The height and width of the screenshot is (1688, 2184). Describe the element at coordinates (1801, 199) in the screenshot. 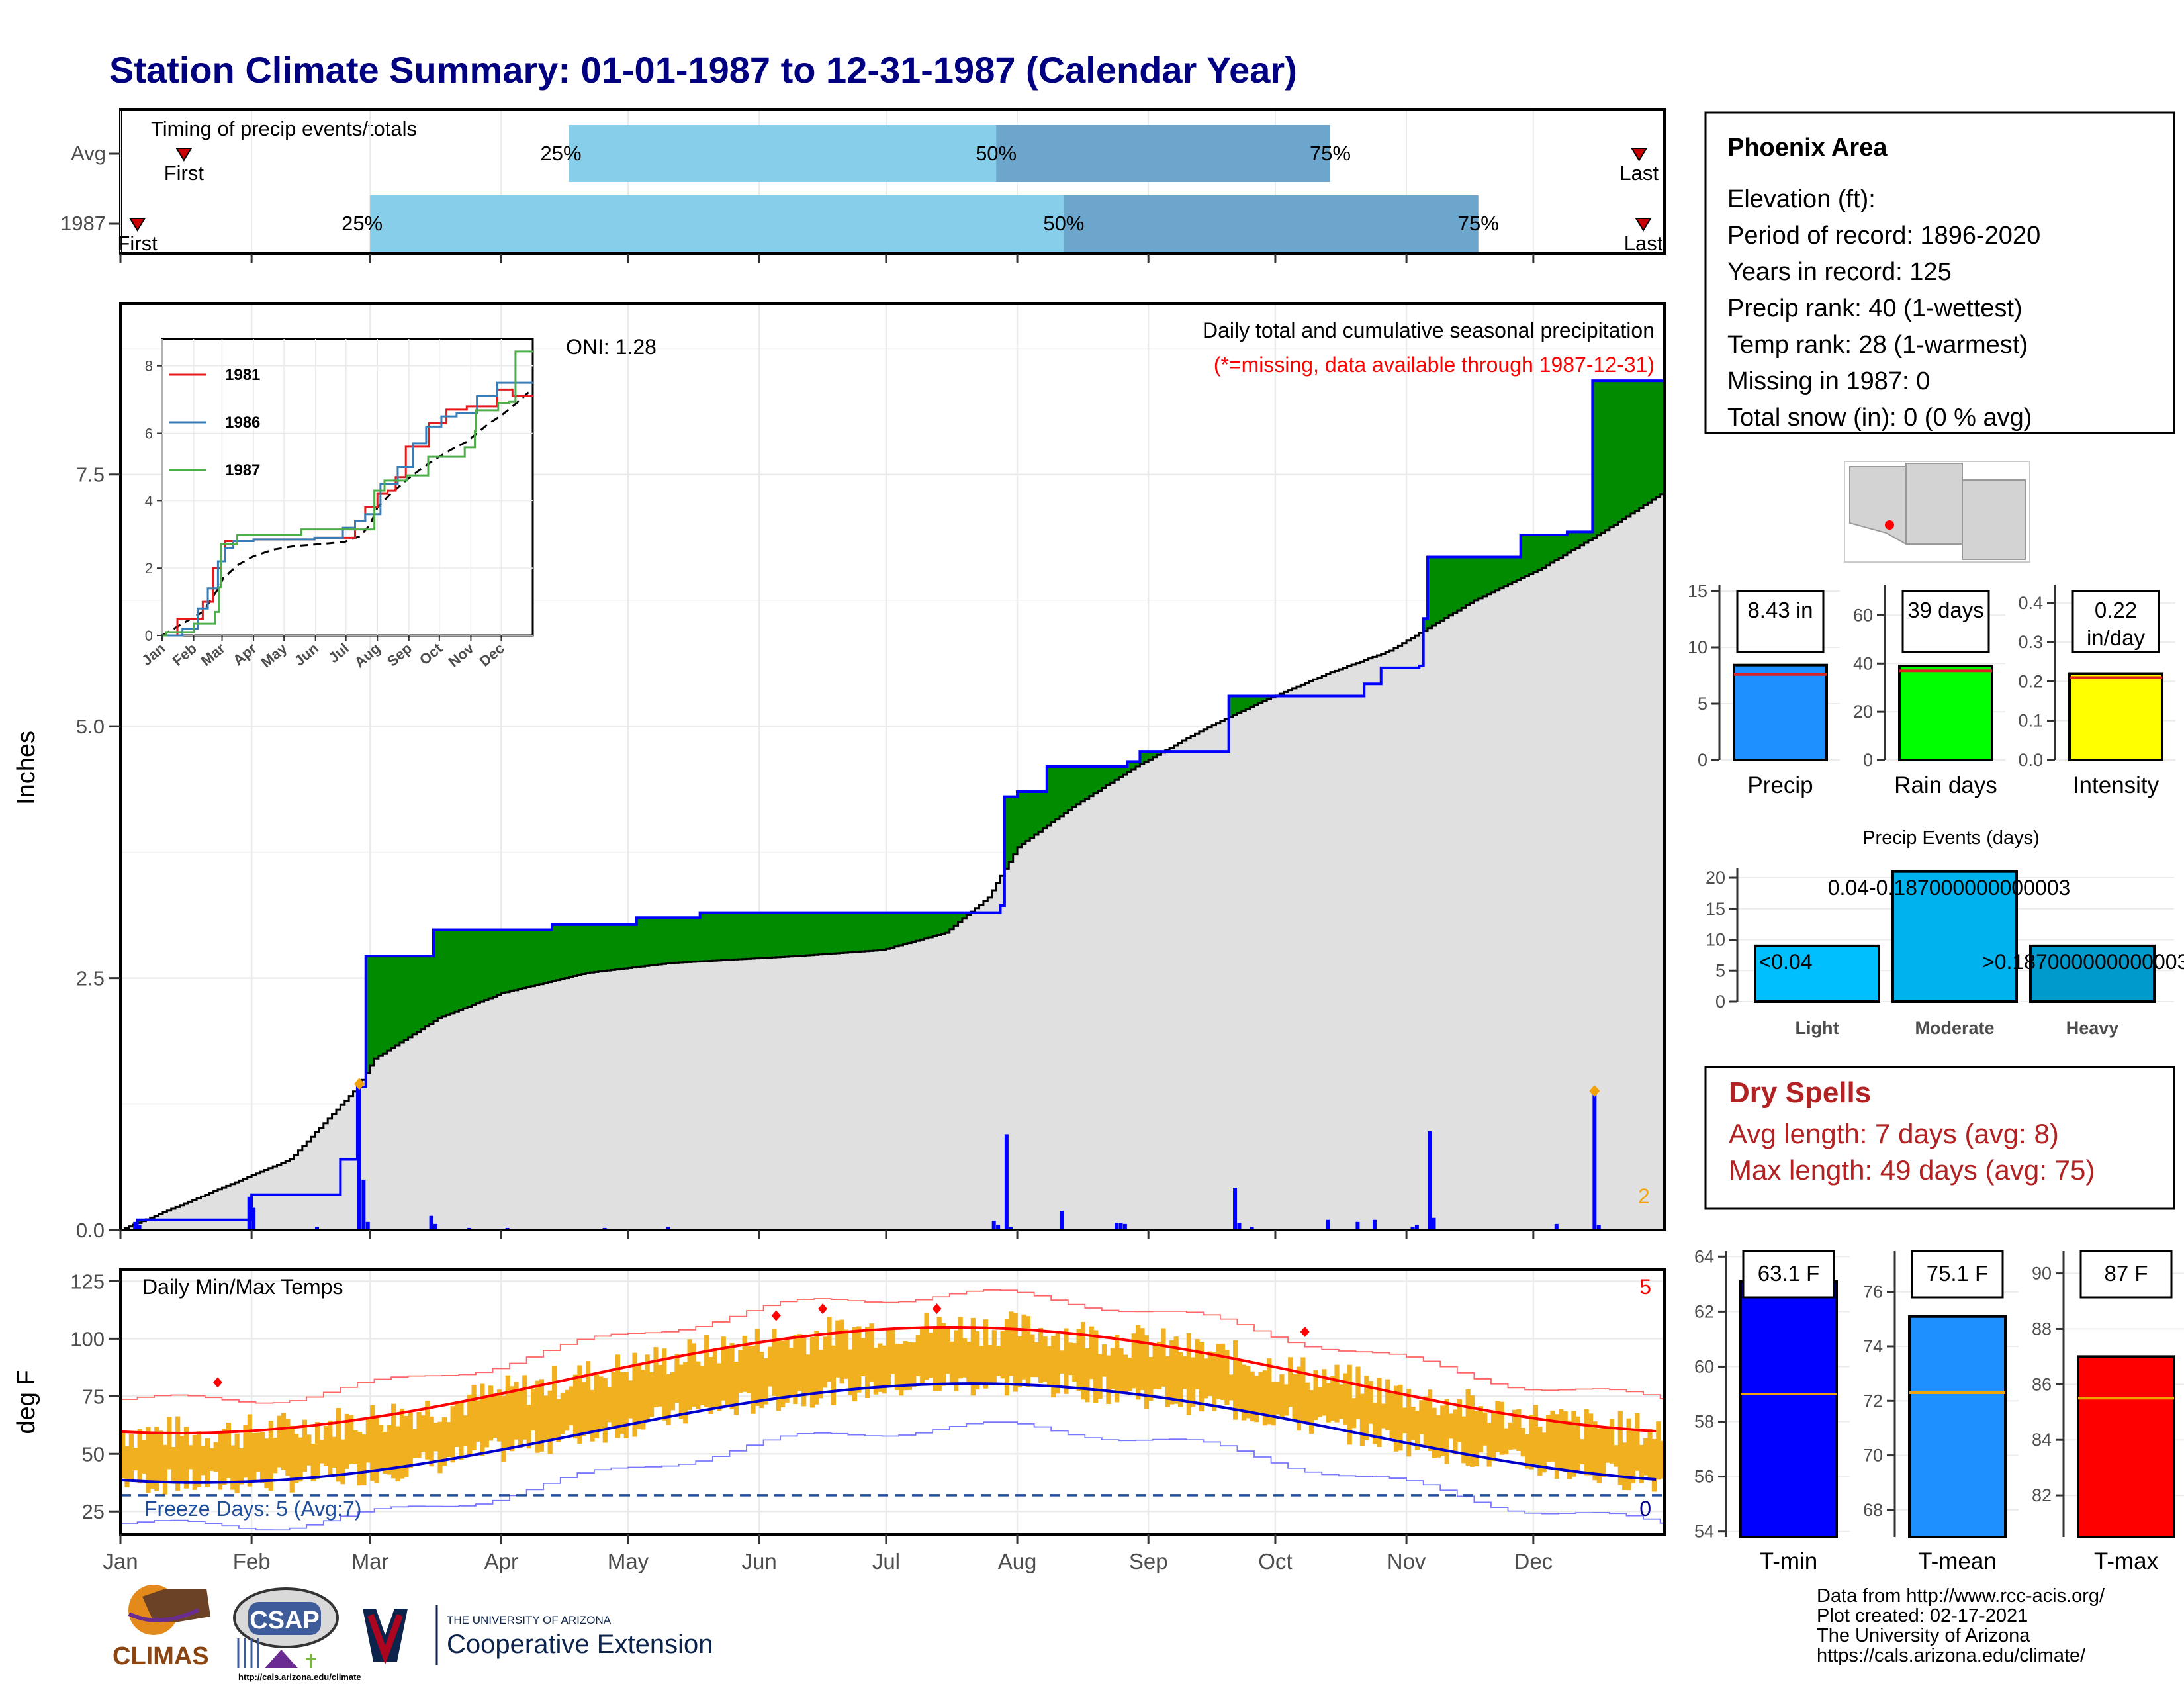

I see `station-info-line: Elevation (ft):` at that location.